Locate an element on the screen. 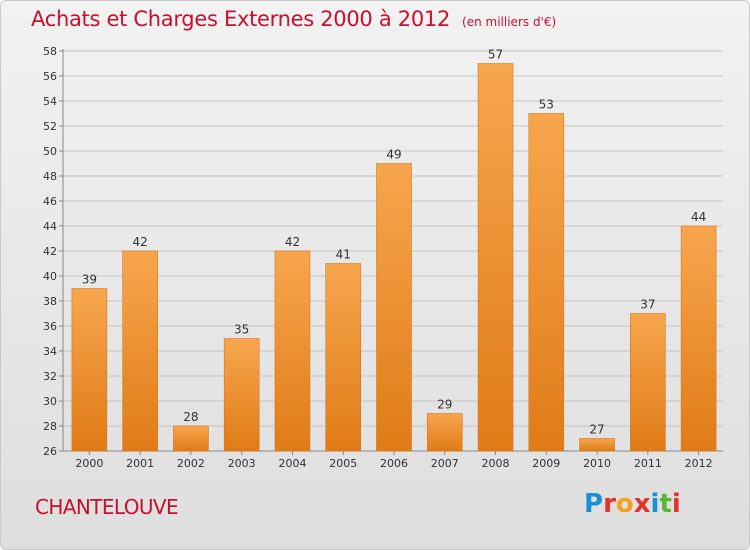 The image size is (750, 550). bar-value-label: 44 is located at coordinates (698, 217).